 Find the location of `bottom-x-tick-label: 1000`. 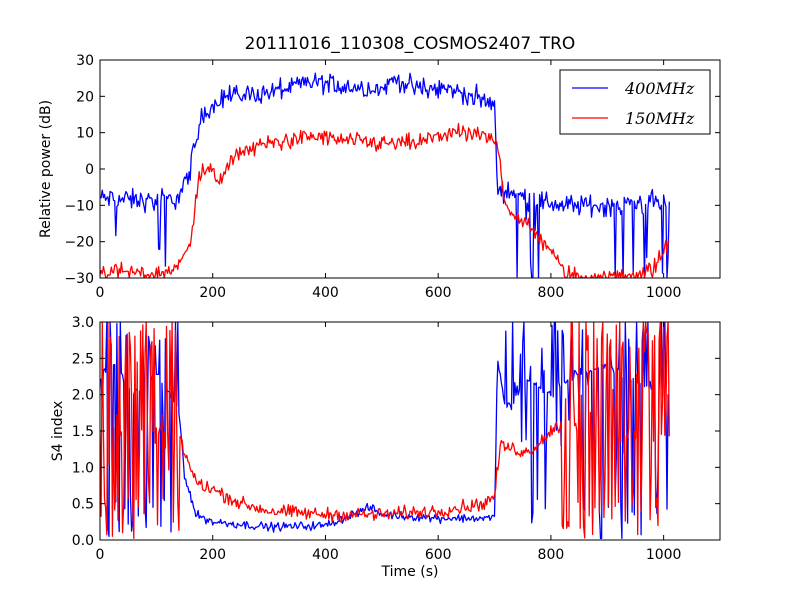

bottom-x-tick-label: 1000 is located at coordinates (664, 555).